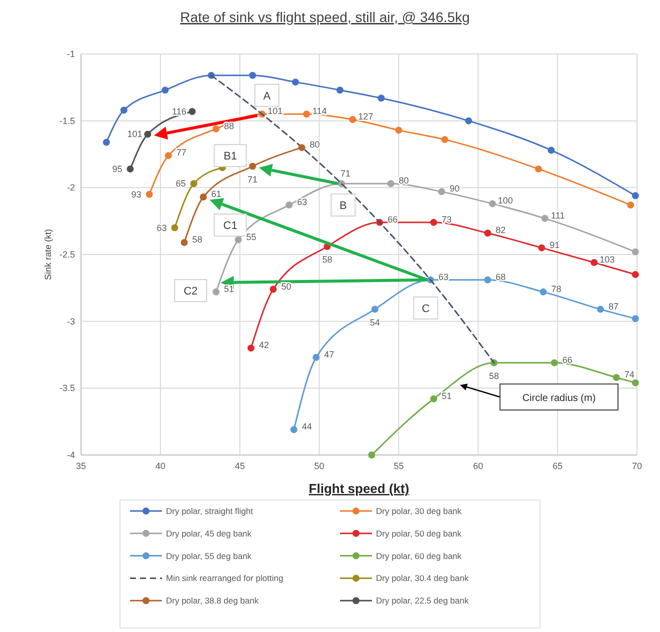 This screenshot has height=632, width=660. What do you see at coordinates (117, 169) in the screenshot?
I see `annotation: 95` at bounding box center [117, 169].